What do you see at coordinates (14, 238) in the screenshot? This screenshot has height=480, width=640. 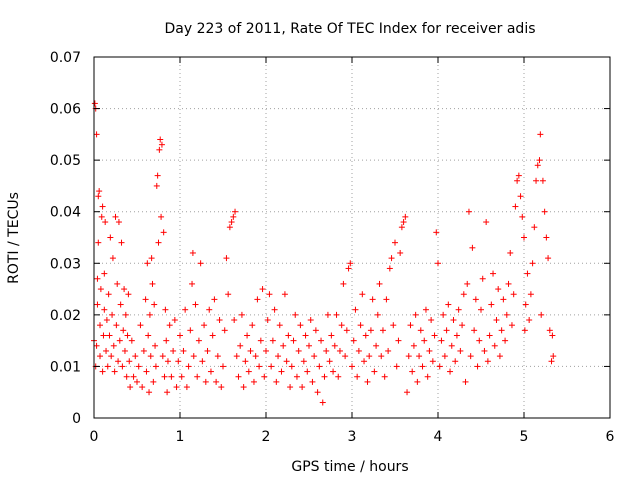 I see `y-axis-label: ROTI / TECUs` at bounding box center [14, 238].